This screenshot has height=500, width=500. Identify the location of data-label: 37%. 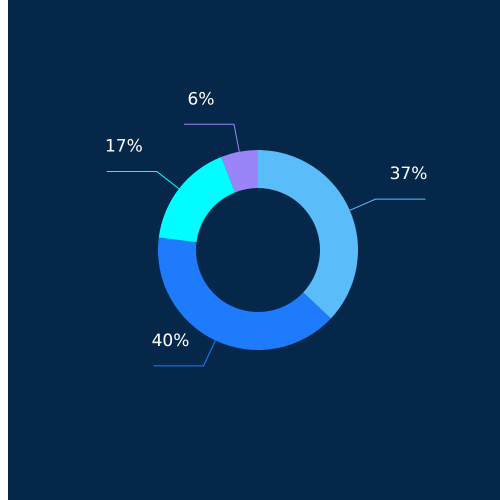
(409, 174).